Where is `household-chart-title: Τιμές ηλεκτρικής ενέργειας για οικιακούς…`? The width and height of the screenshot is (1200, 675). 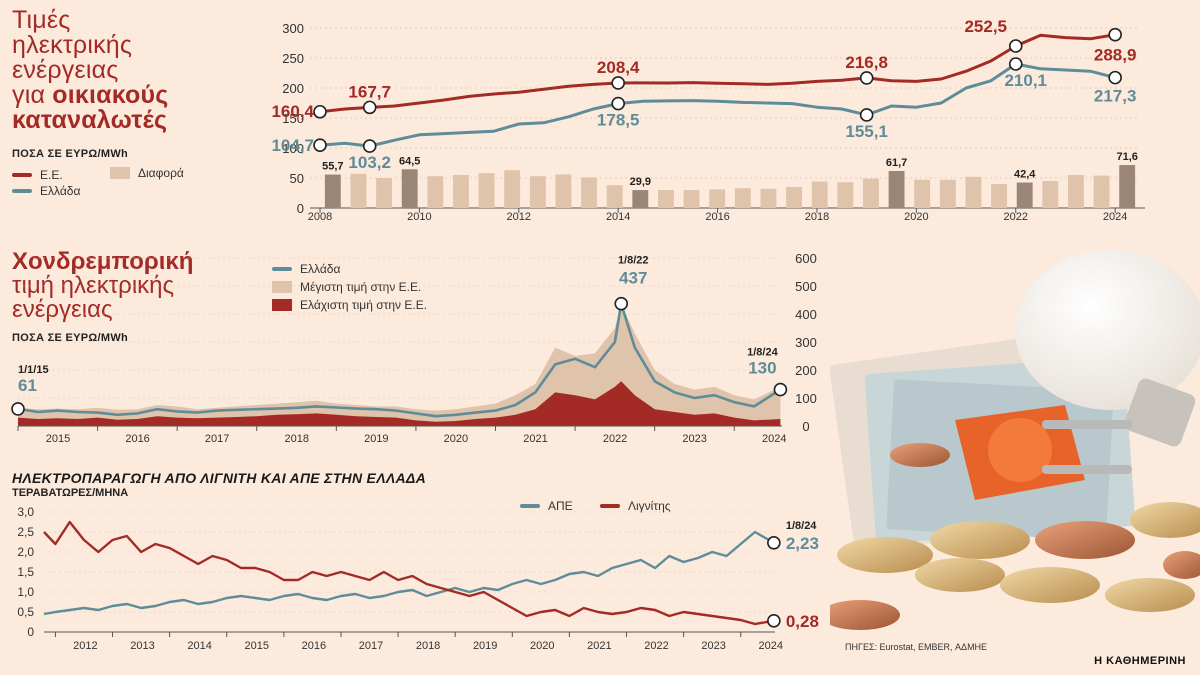 household-chart-title: Τιμές ηλεκτρικής ενέργειας για οικιακούς… is located at coordinates (90, 70).